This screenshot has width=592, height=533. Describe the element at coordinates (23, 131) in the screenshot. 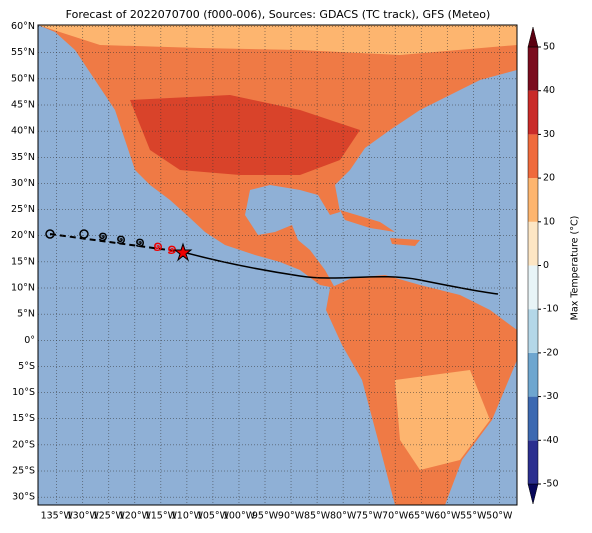

I see `lat-label: 40°N` at that location.